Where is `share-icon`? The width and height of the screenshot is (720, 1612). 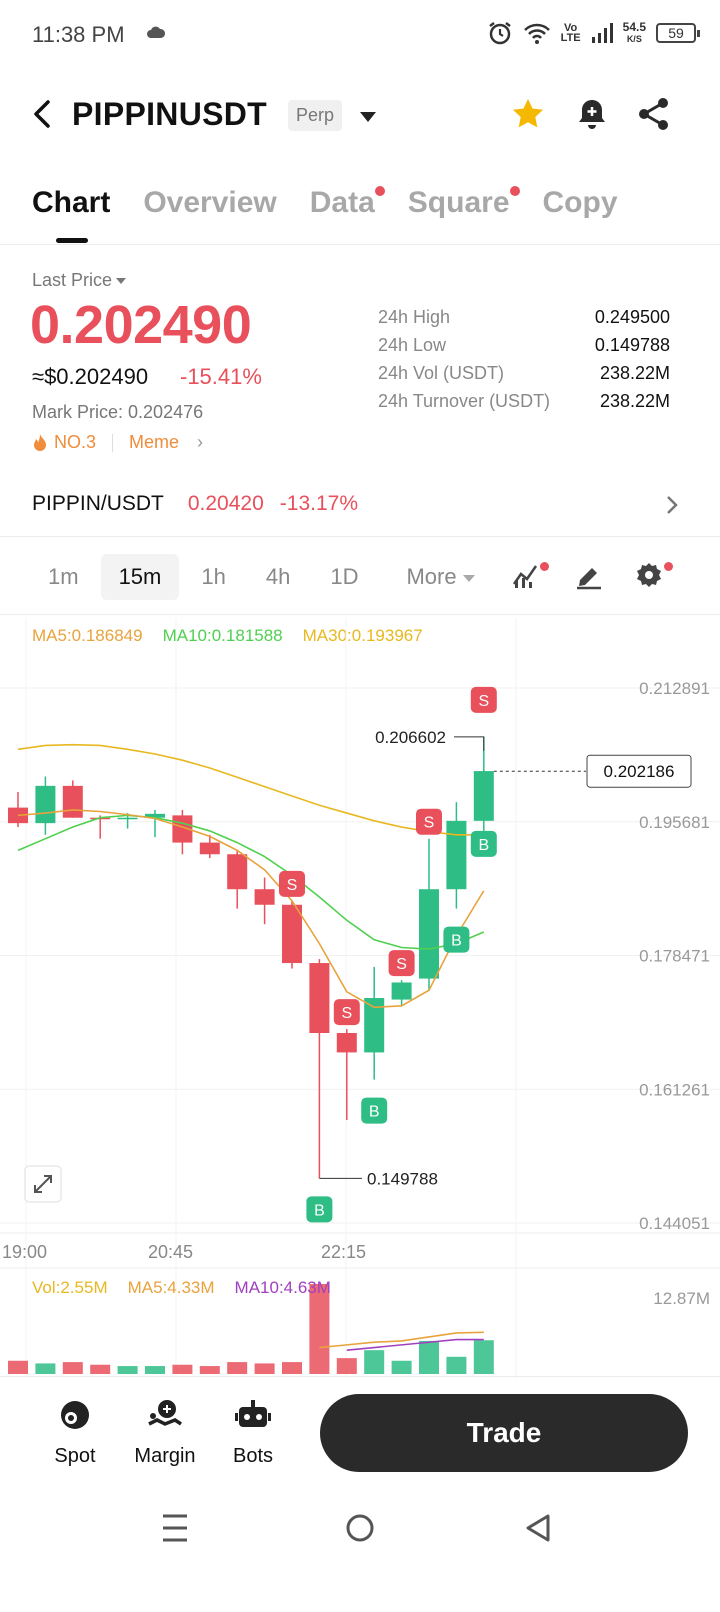
share-icon is located at coordinates (654, 114).